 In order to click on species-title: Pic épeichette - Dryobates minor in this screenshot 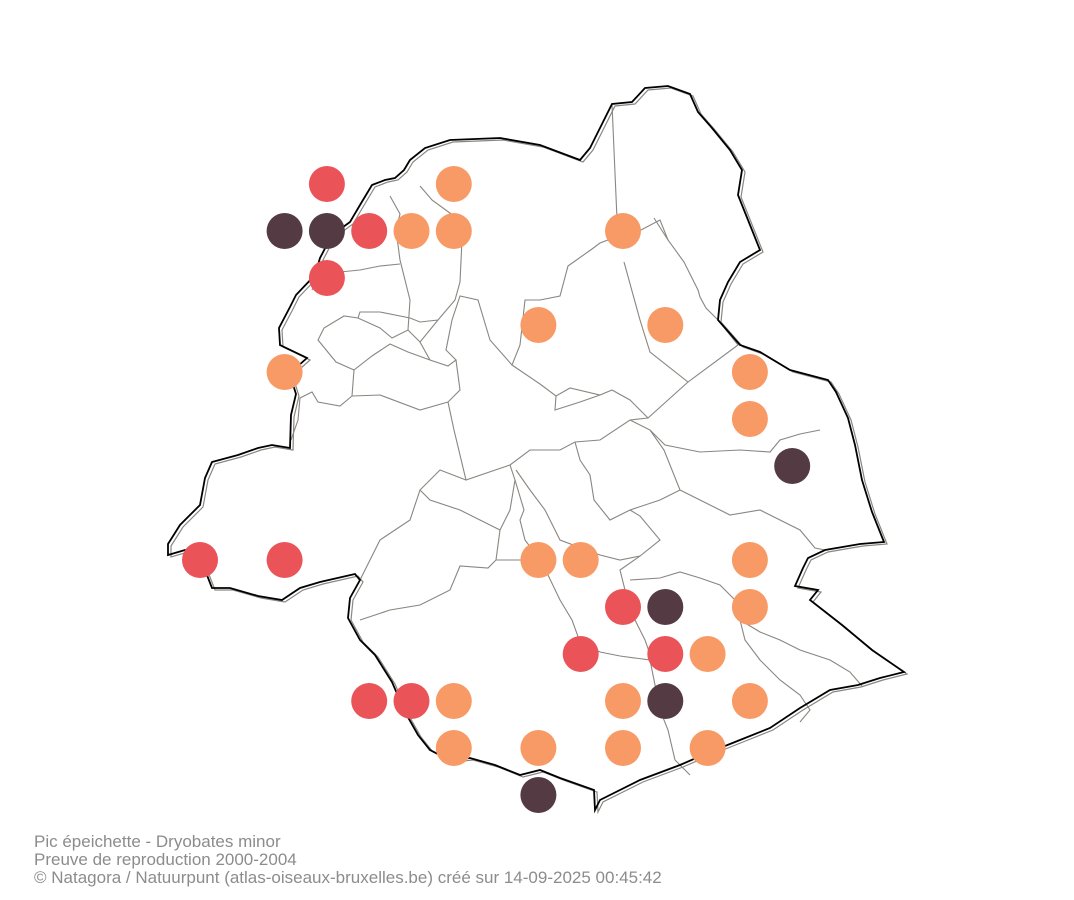, I will do `click(157, 841)`.